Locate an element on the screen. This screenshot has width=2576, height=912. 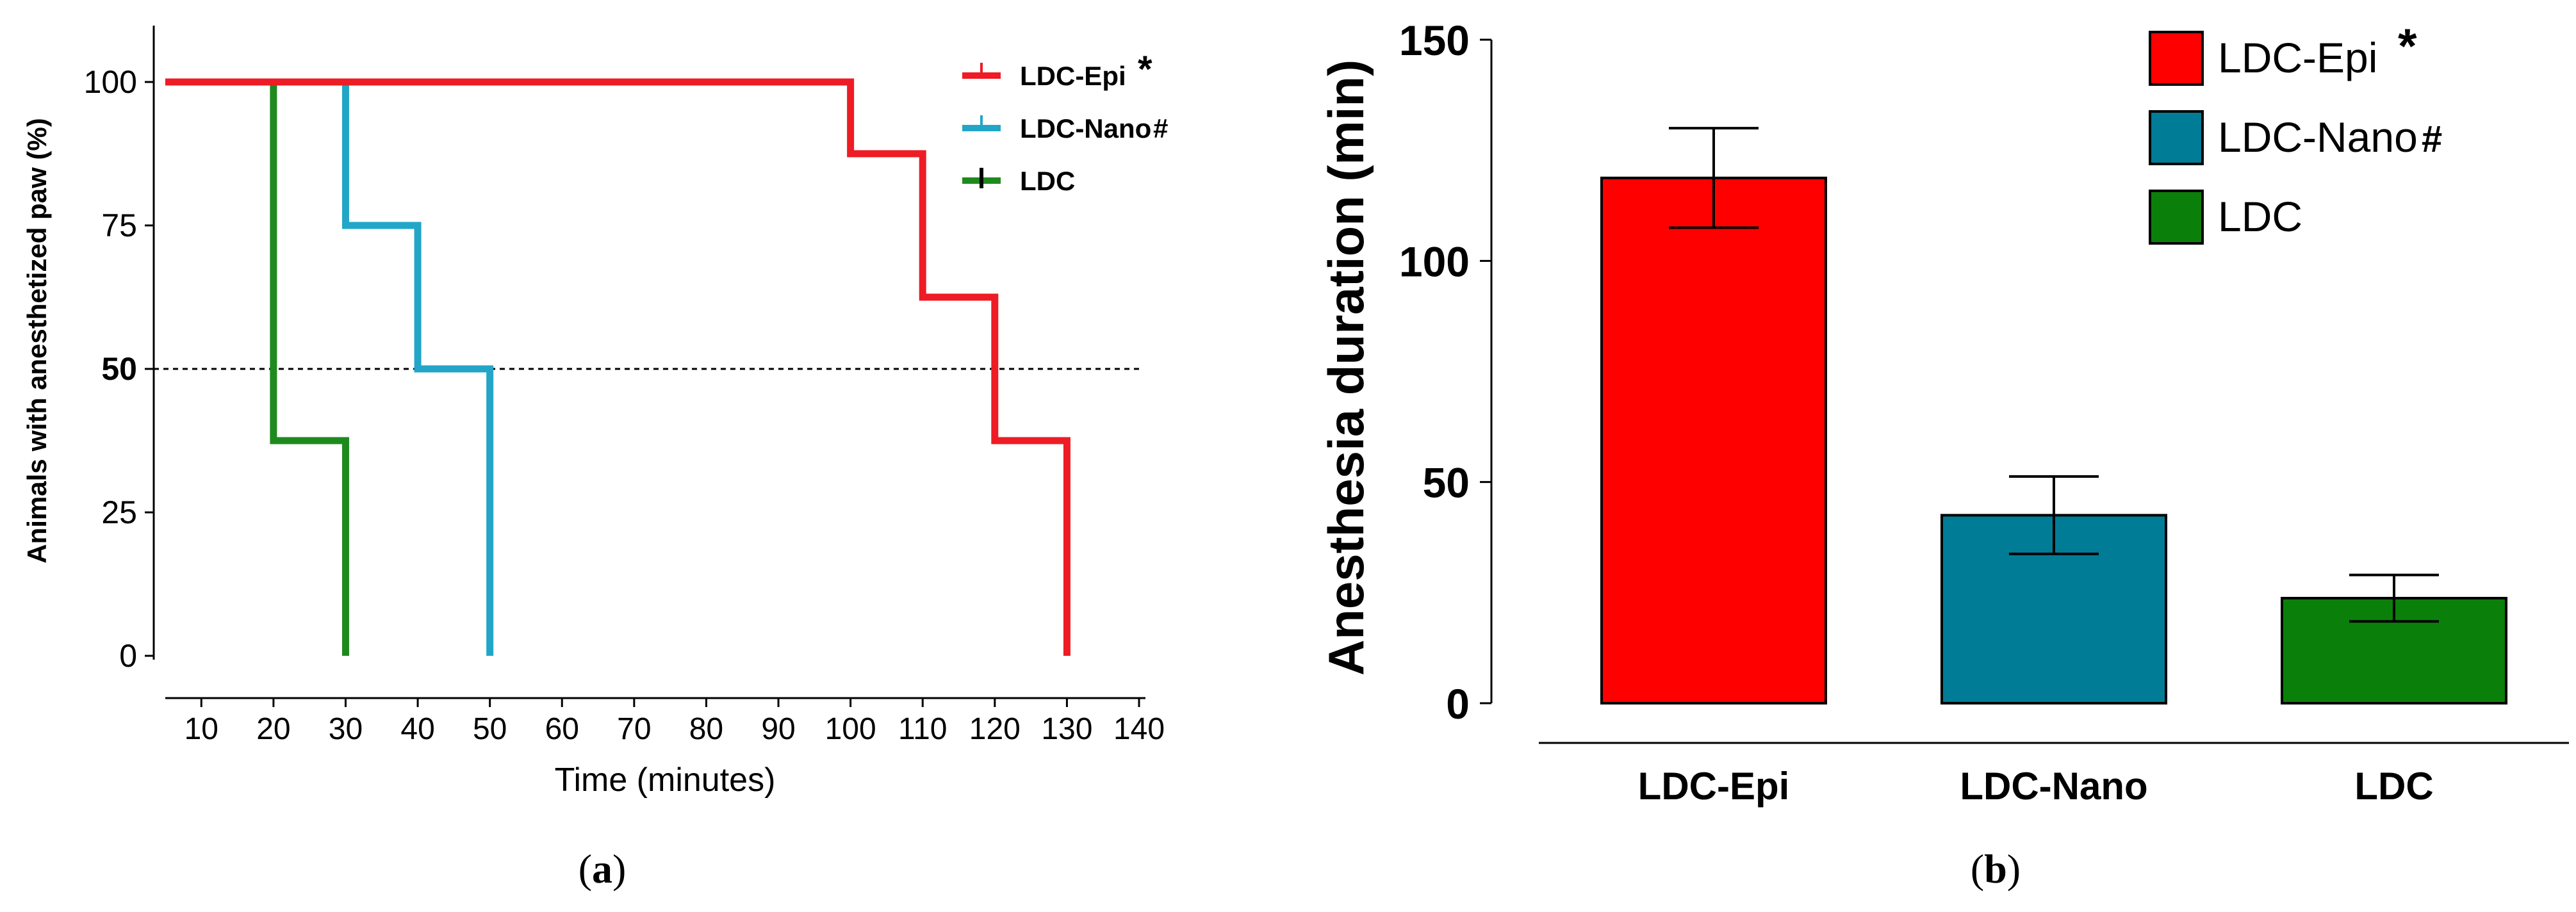
x-tick-label: 140 is located at coordinates (1139, 729).